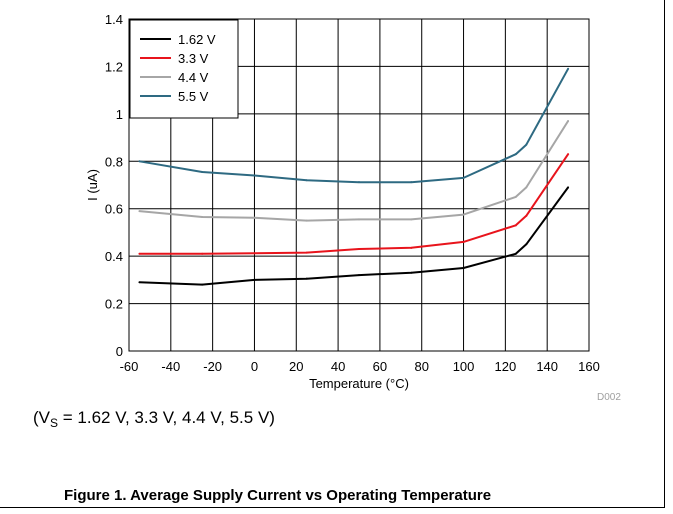 This screenshot has height=514, width=673. I want to click on x-tick-label: 160, so click(589, 366).